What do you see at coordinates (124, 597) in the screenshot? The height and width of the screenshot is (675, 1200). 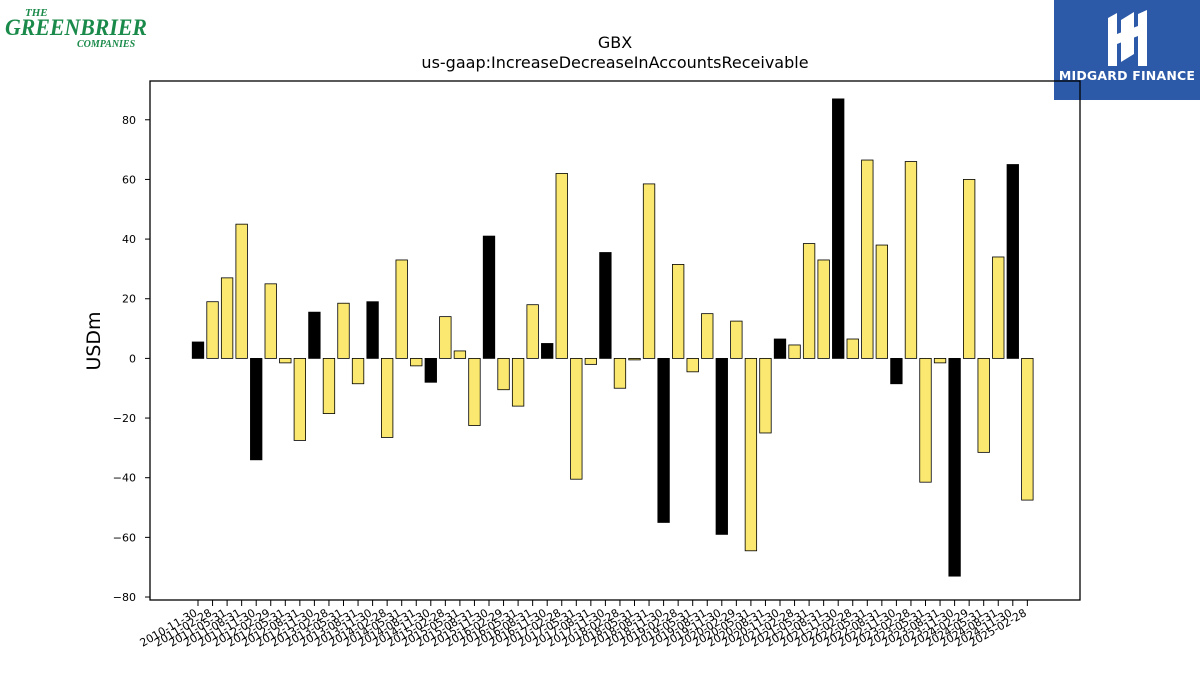 I see `y-tick-label: −80` at bounding box center [124, 597].